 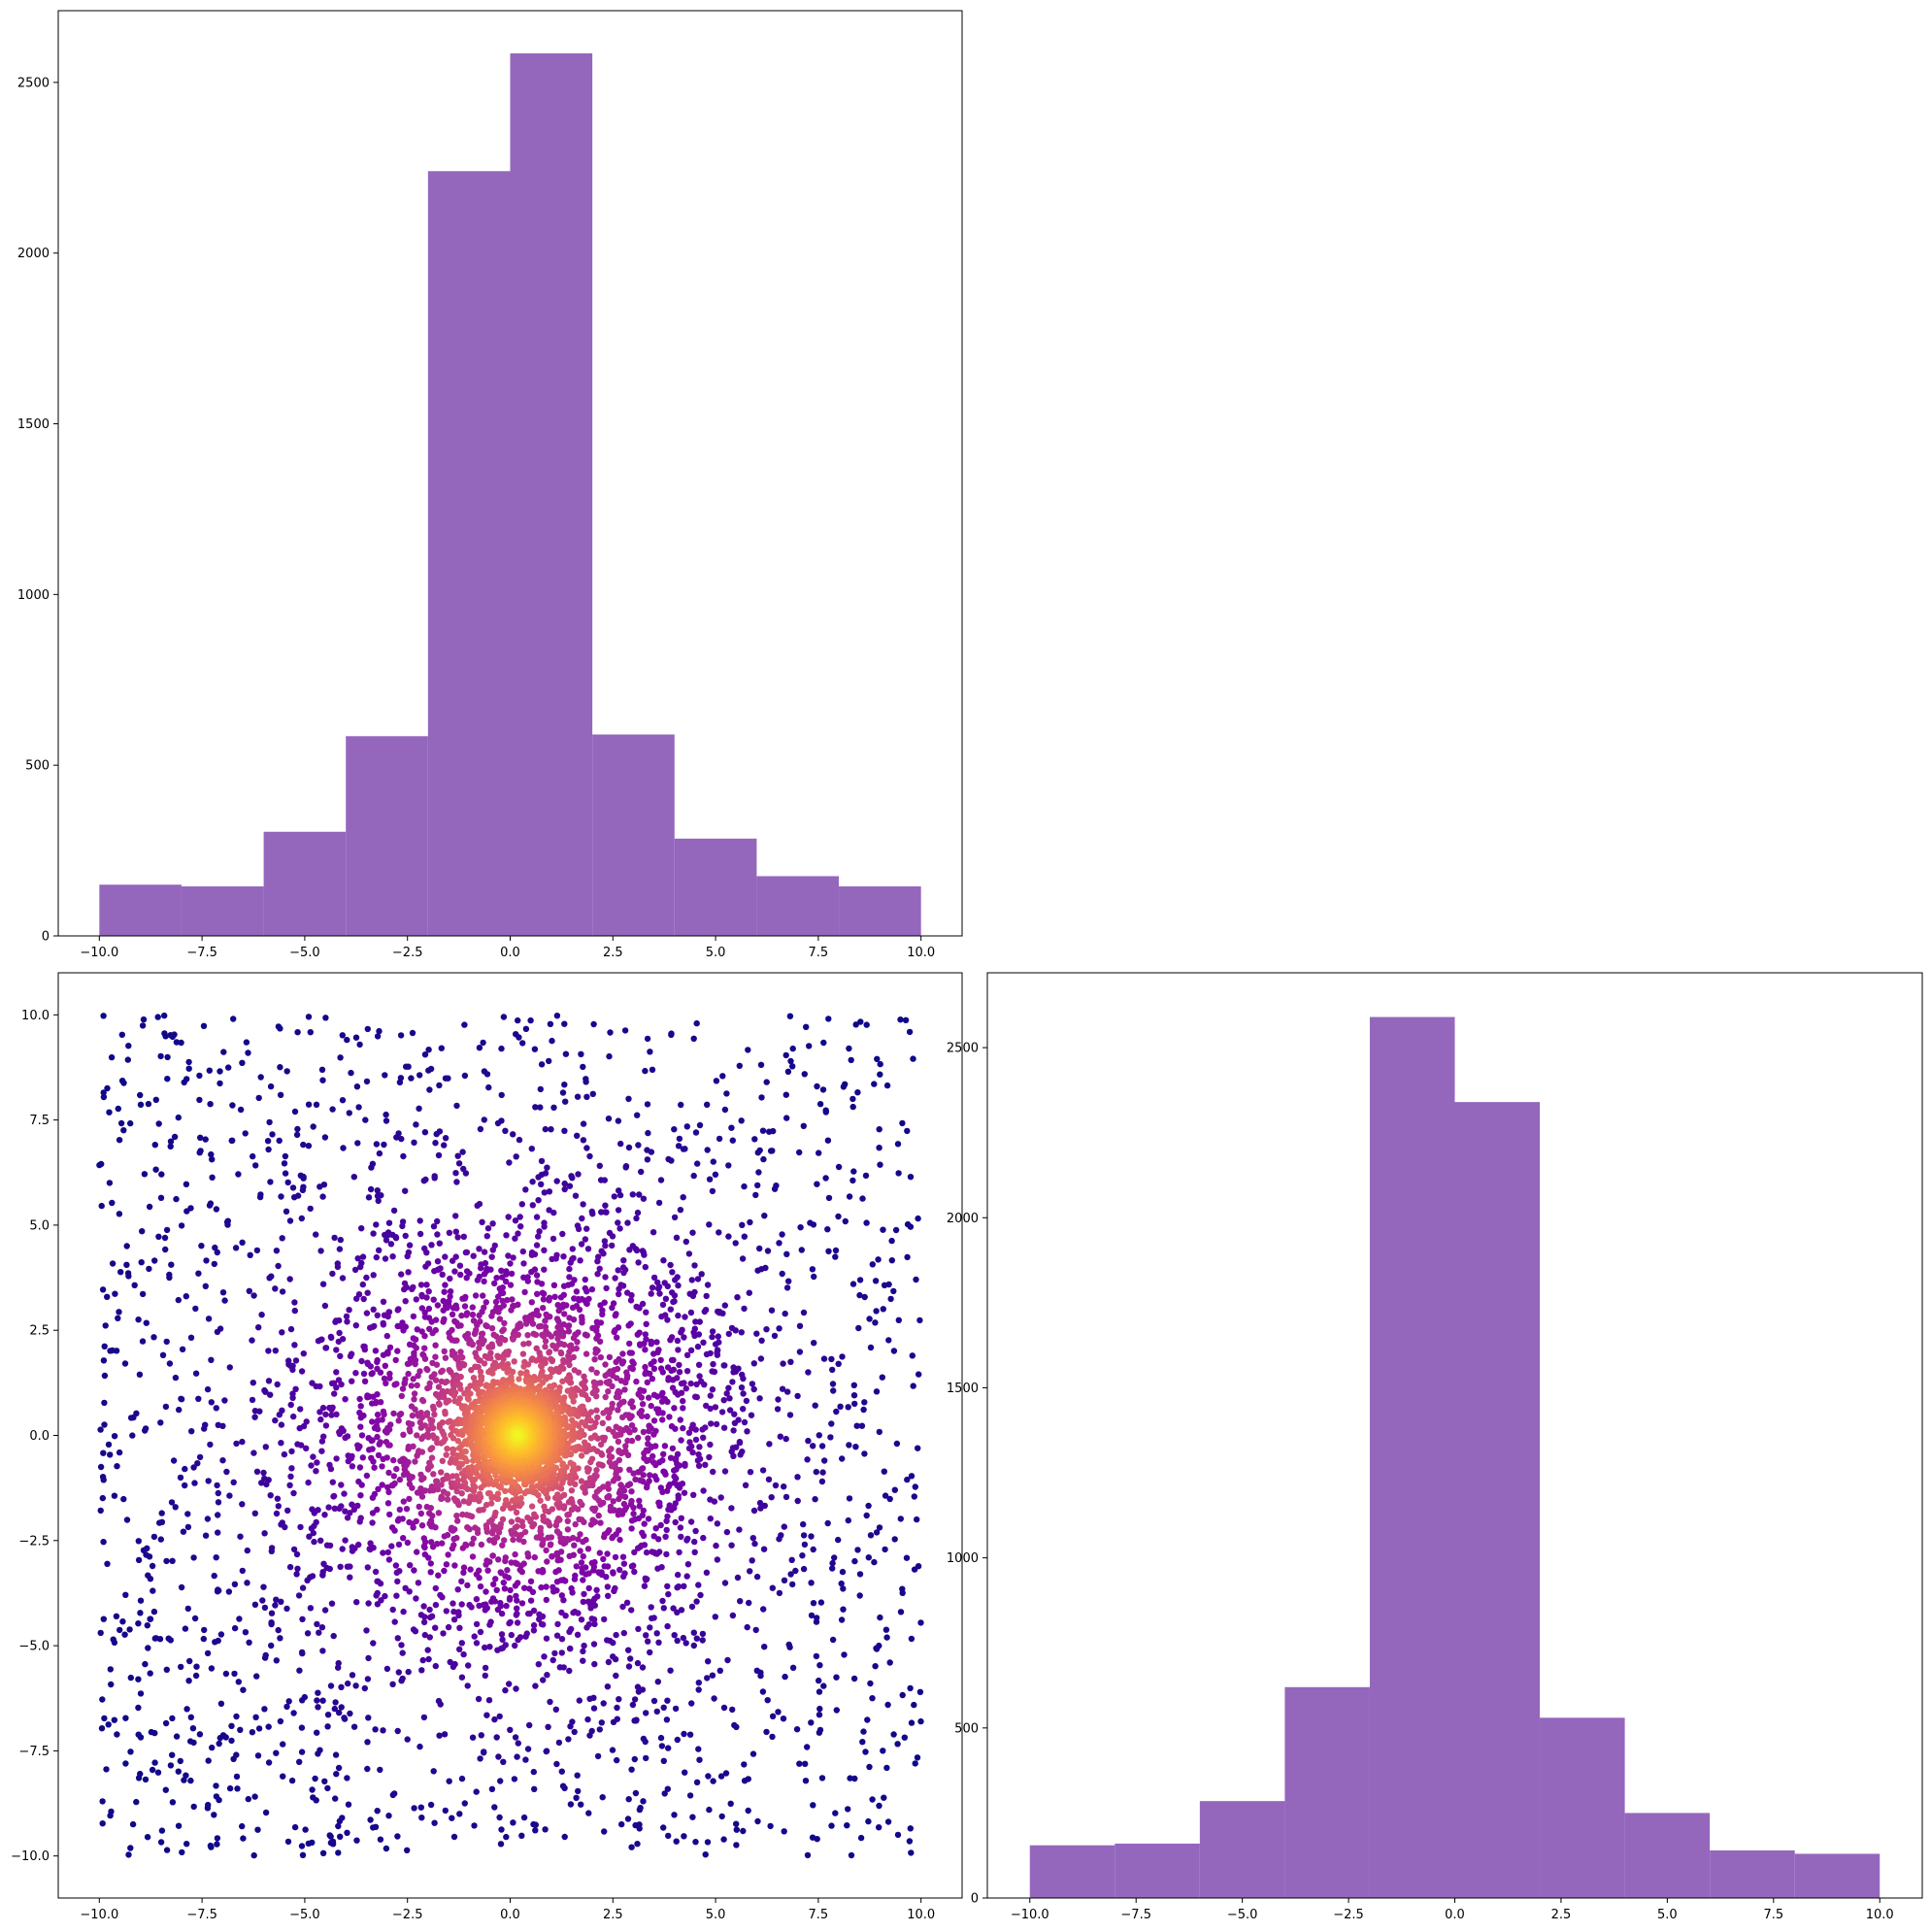 What do you see at coordinates (33, 83) in the screenshot?
I see `y-tick-label: 2500` at bounding box center [33, 83].